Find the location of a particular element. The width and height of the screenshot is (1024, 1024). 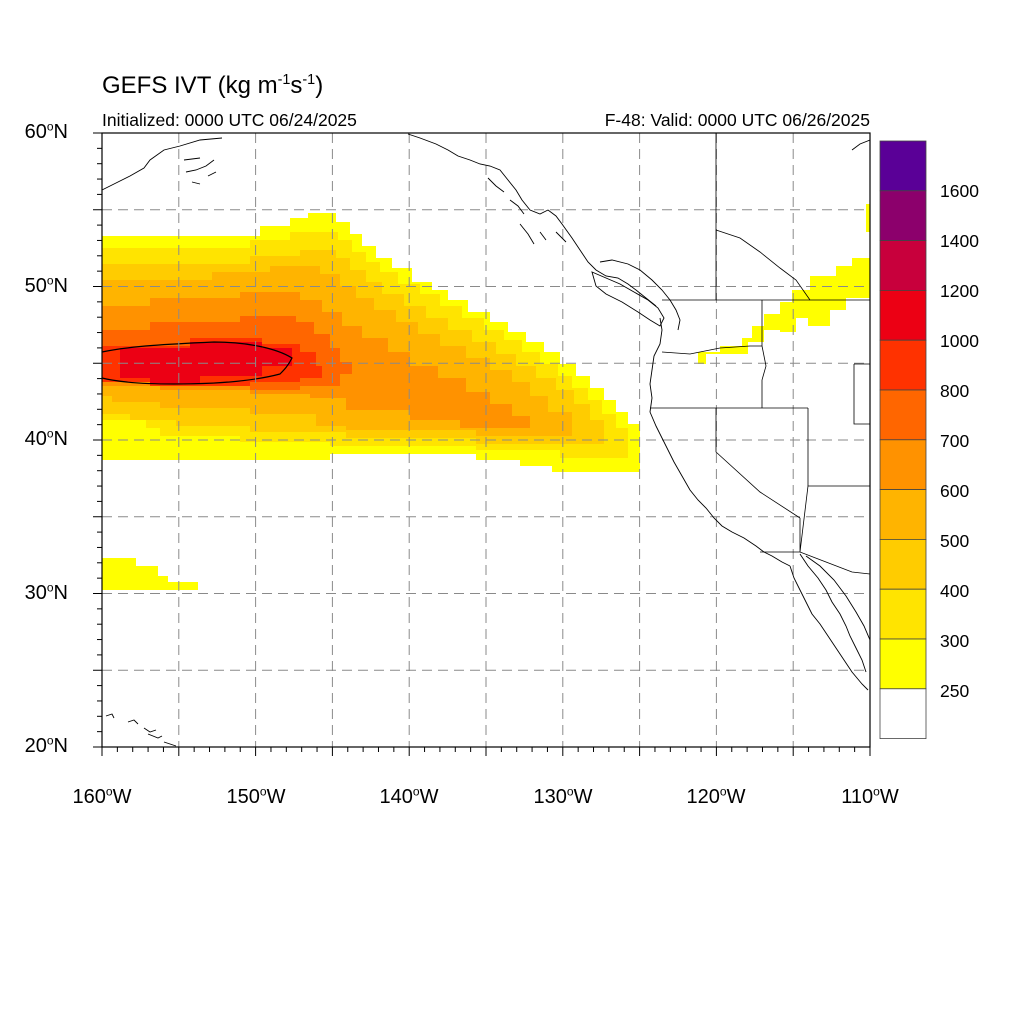

lon-label-160w: 160oW is located at coordinates (102, 796).